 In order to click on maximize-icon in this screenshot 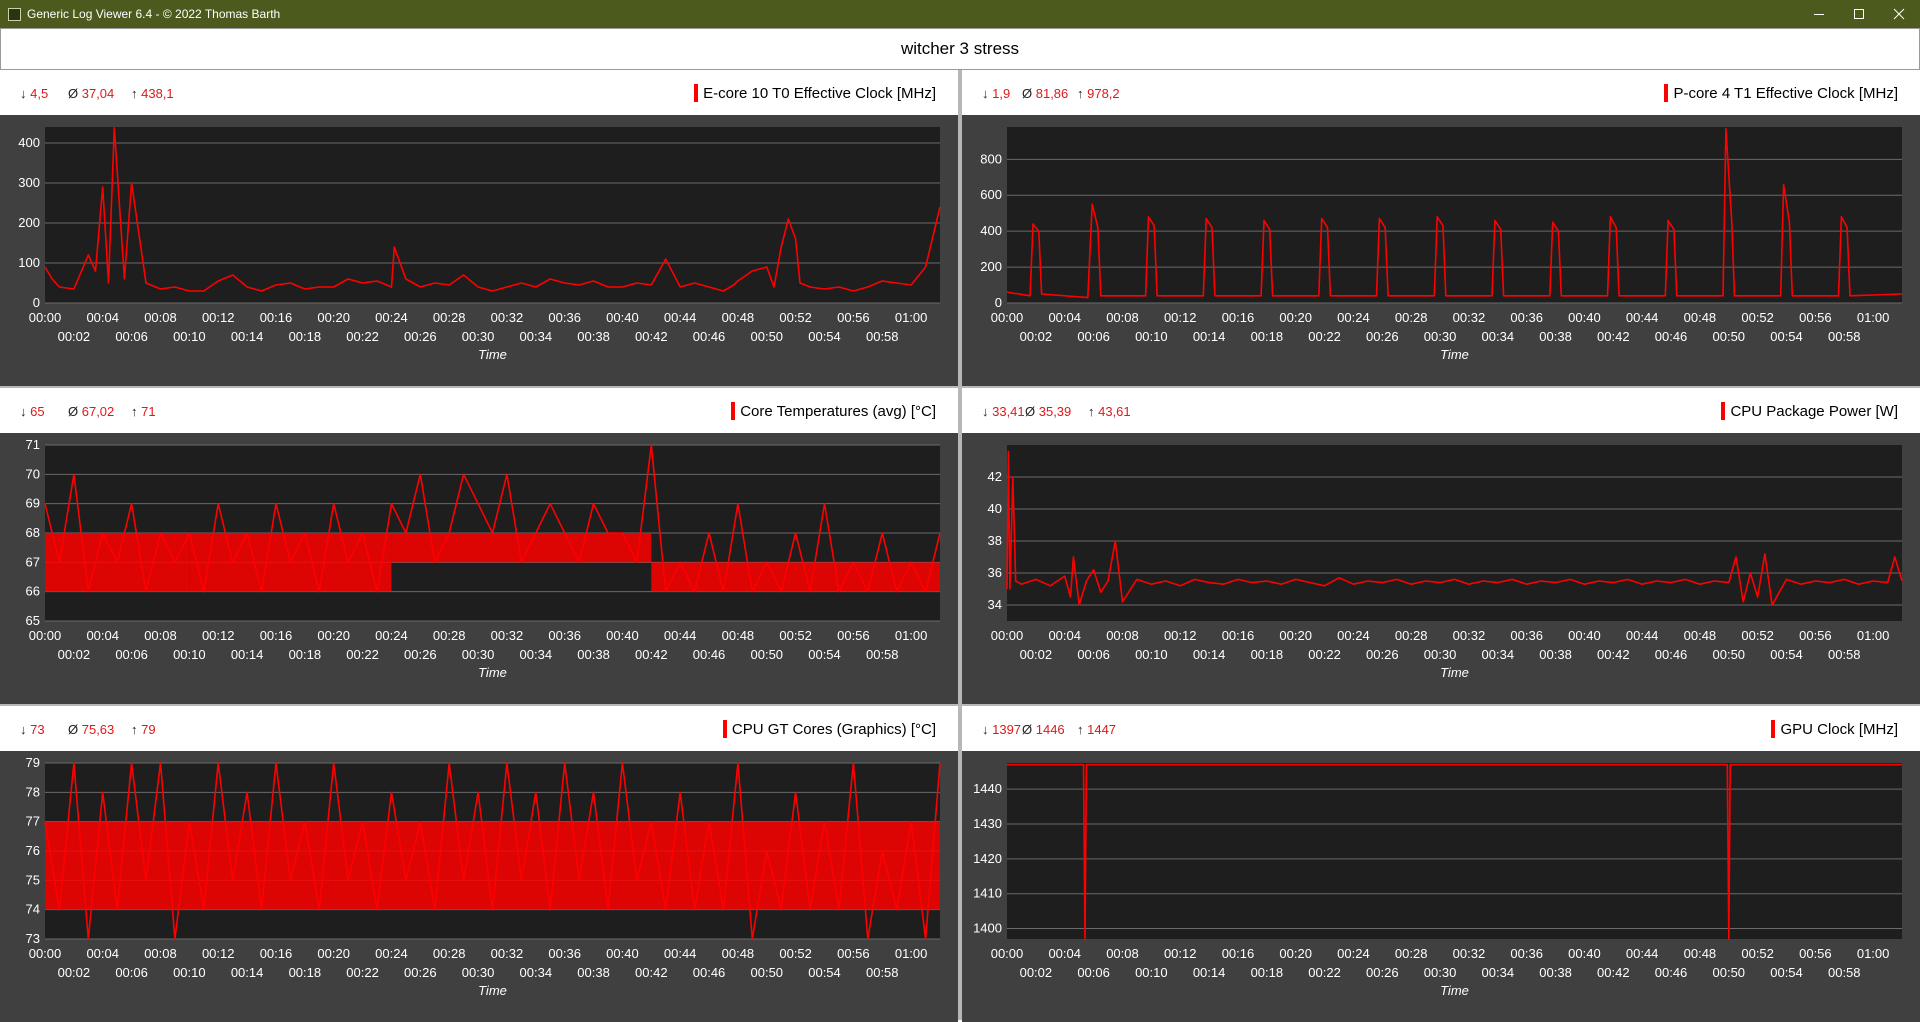, I will do `click(1859, 14)`.